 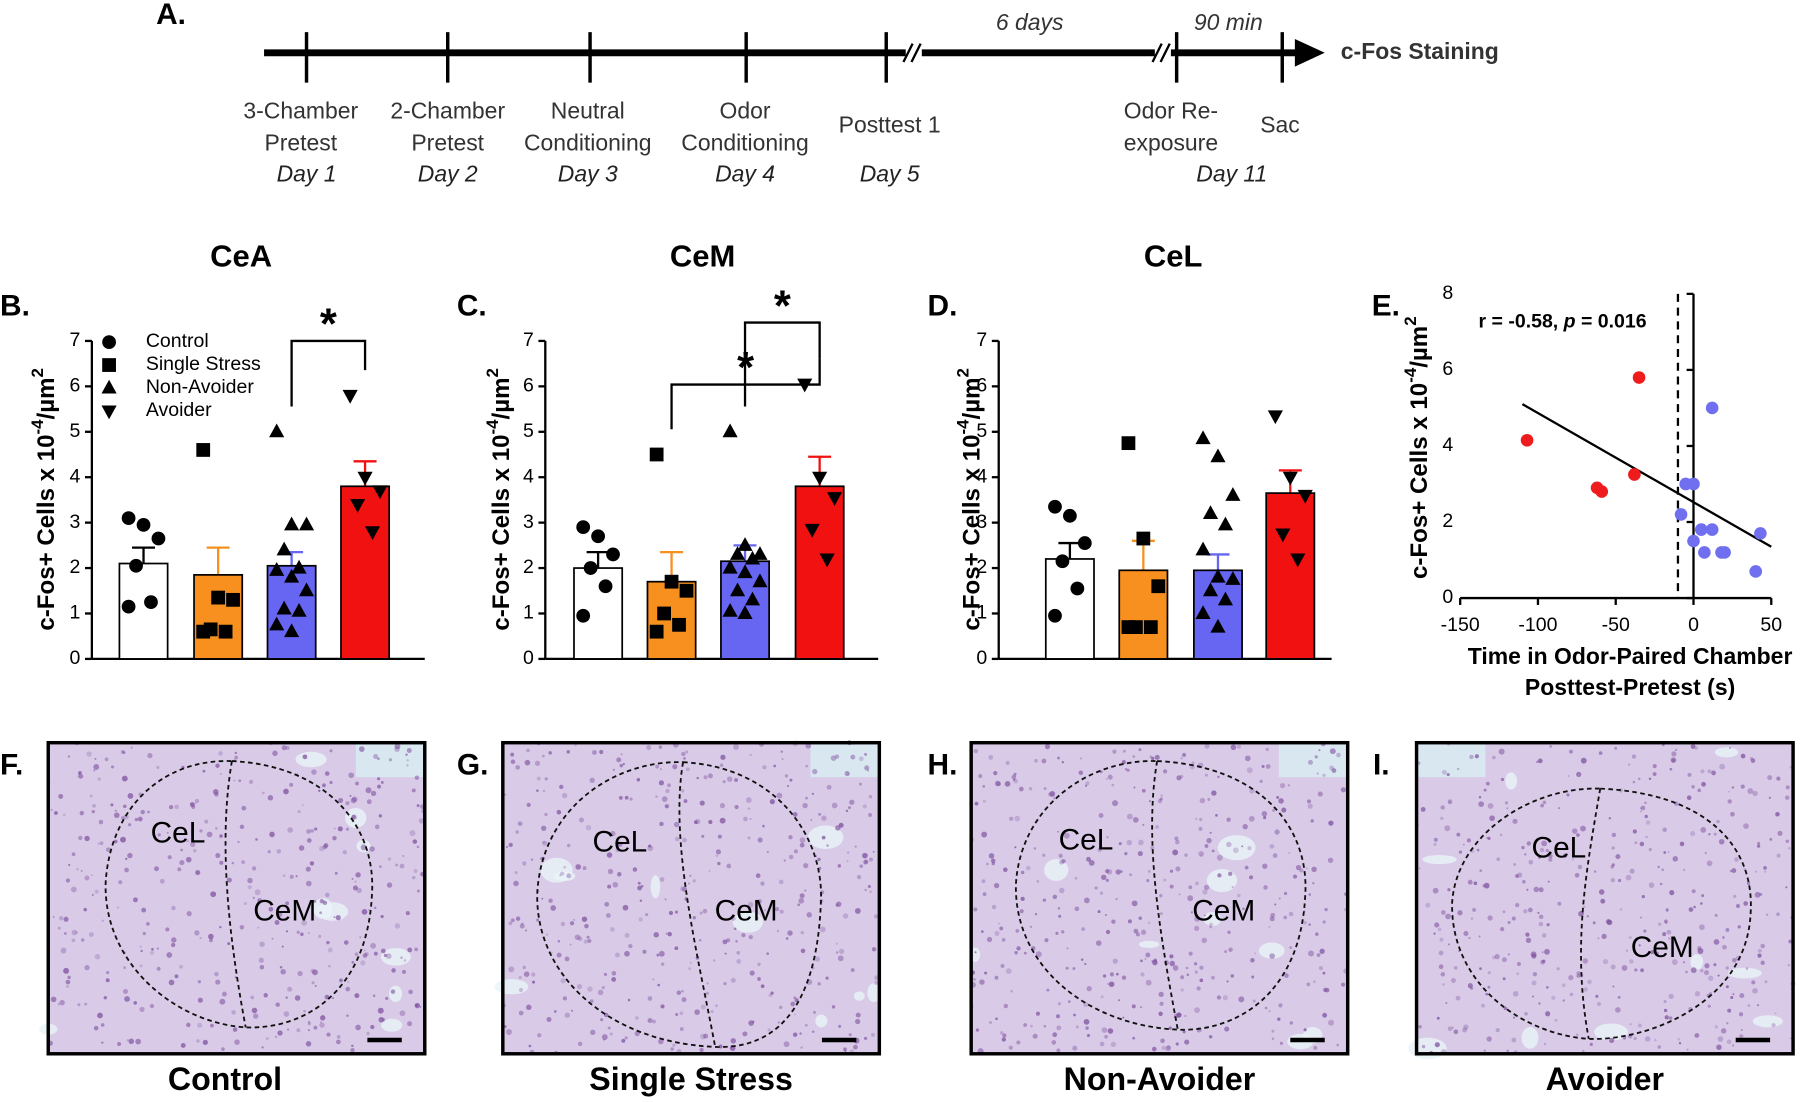 What do you see at coordinates (225, 1079) in the screenshot?
I see `image-caption: Control` at bounding box center [225, 1079].